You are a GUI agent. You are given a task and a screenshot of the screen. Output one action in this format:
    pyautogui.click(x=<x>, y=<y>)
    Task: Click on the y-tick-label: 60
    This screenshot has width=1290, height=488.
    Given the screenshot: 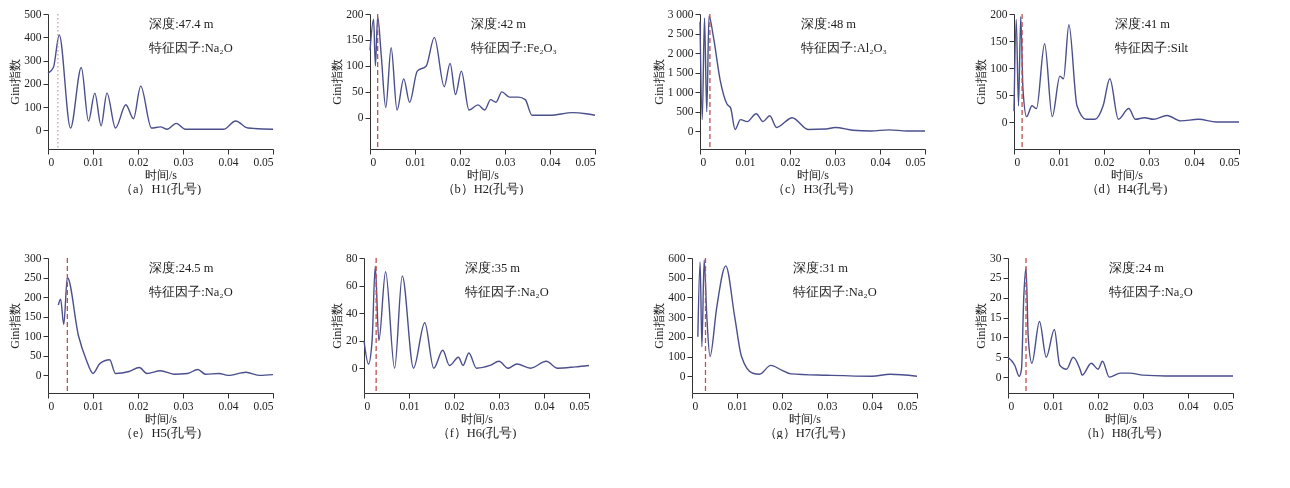 What is the action you would take?
    pyautogui.click(x=352, y=285)
    